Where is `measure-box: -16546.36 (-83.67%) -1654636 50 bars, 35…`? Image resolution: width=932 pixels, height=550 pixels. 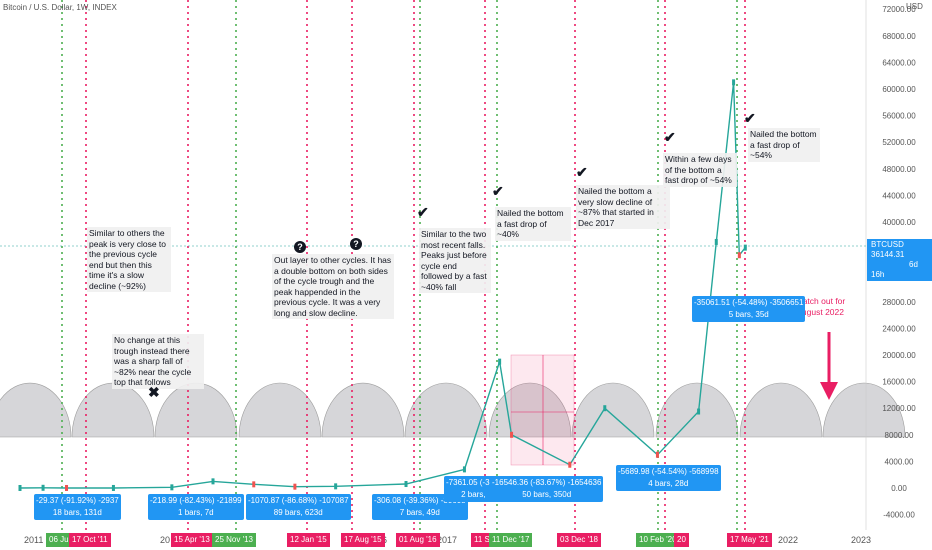 measure-box: -16546.36 (-83.67%) -1654636 50 bars, 35… is located at coordinates (547, 489).